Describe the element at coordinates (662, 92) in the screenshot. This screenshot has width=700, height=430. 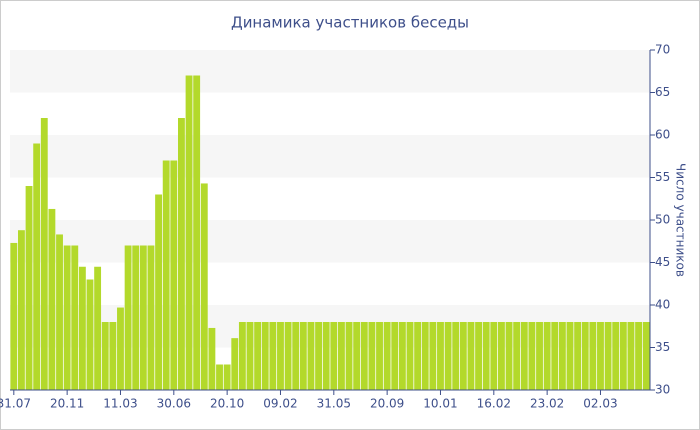
I see `y-tick-label: 65` at that location.